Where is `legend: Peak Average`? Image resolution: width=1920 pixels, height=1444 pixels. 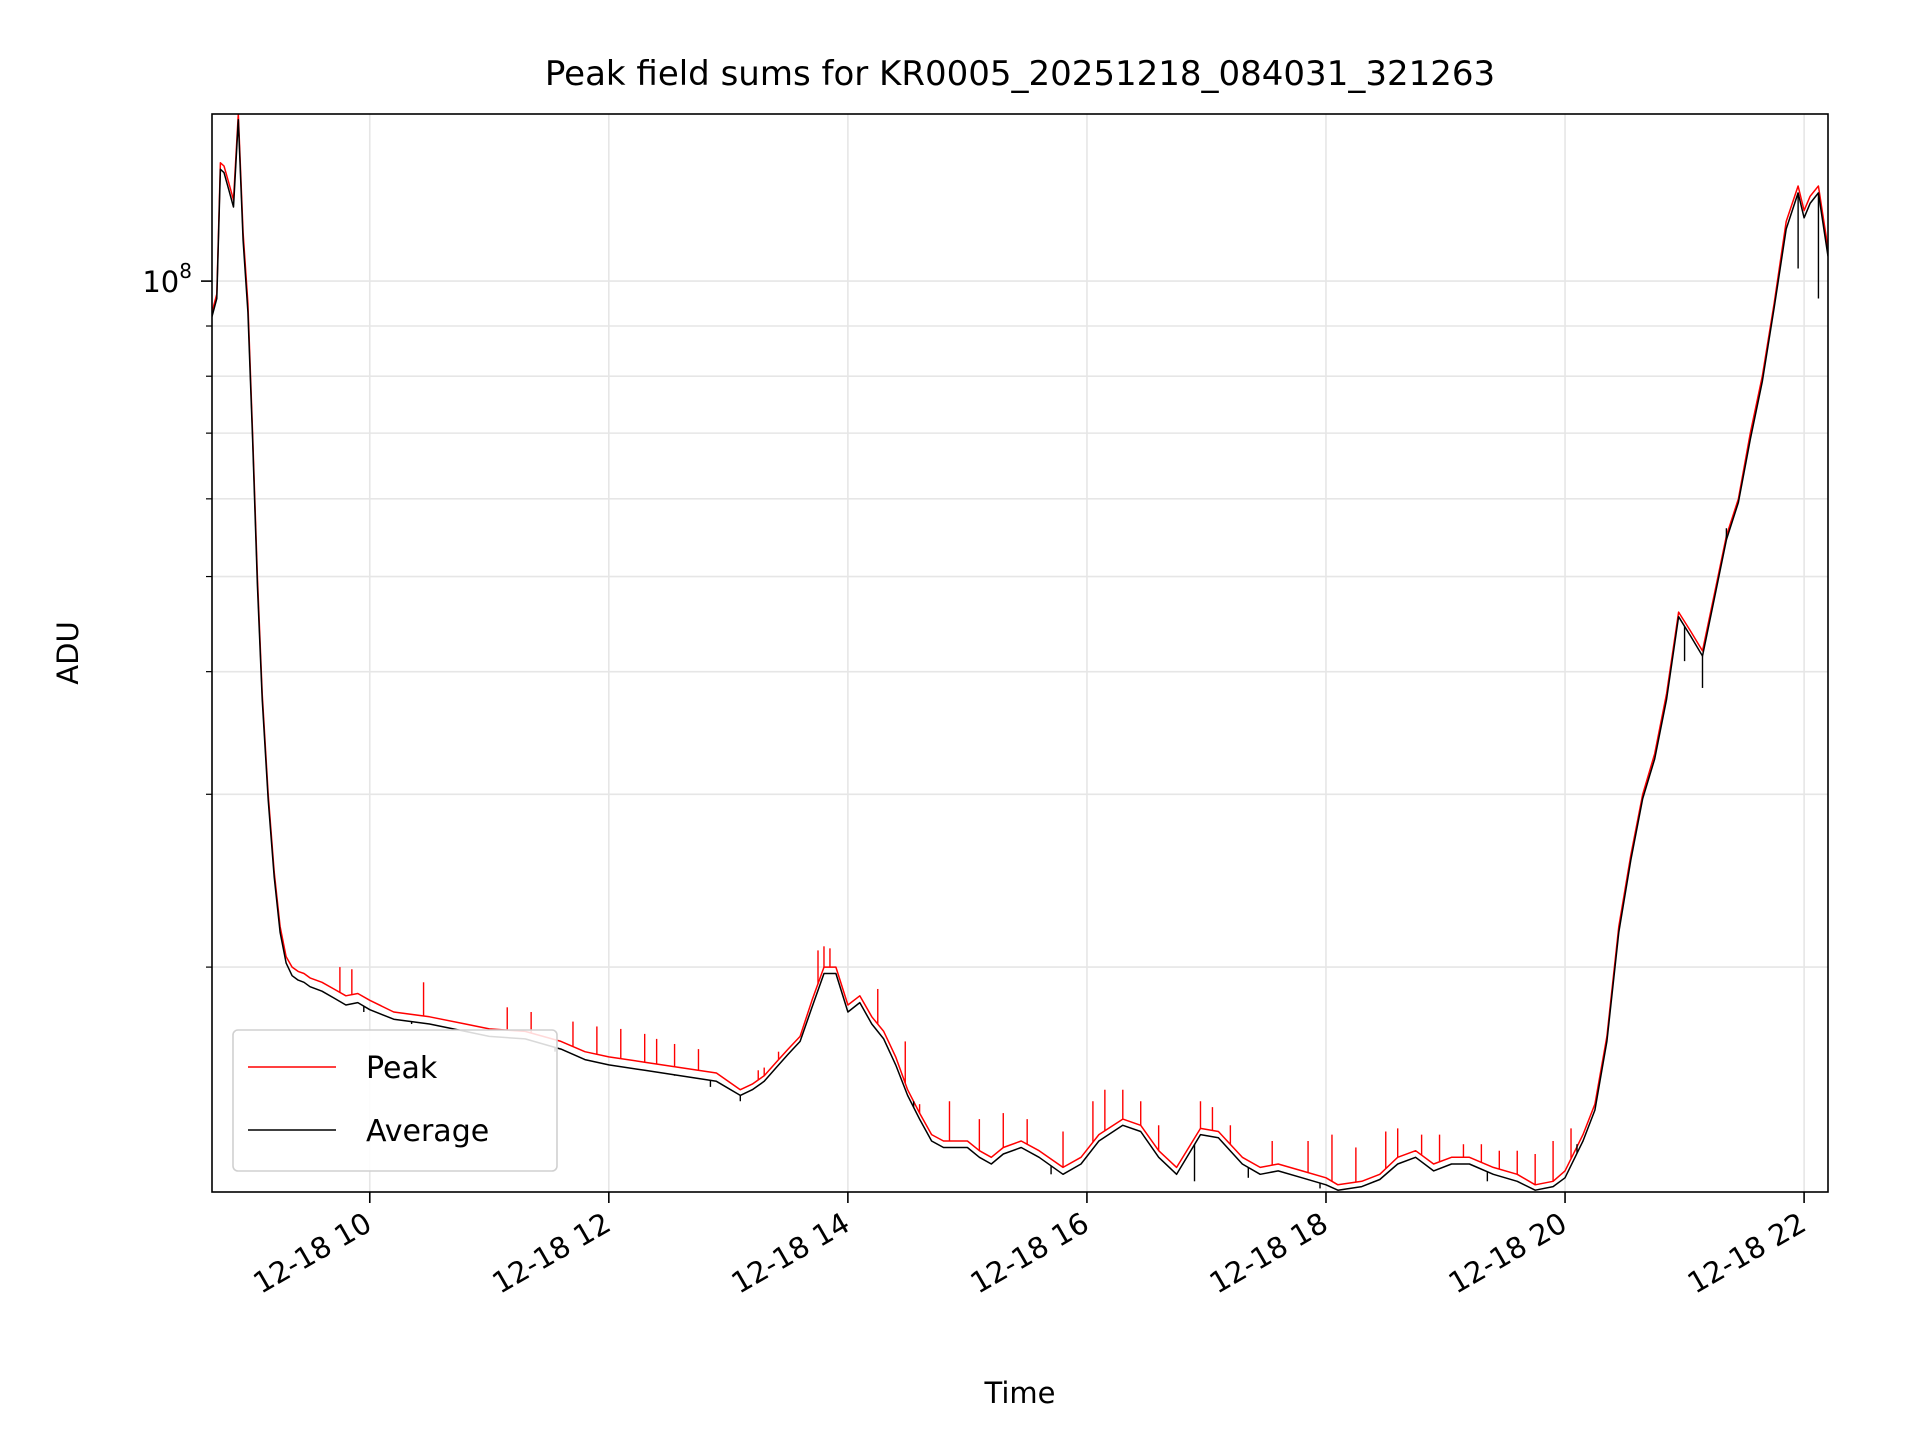 legend: Peak Average is located at coordinates (395, 1100).